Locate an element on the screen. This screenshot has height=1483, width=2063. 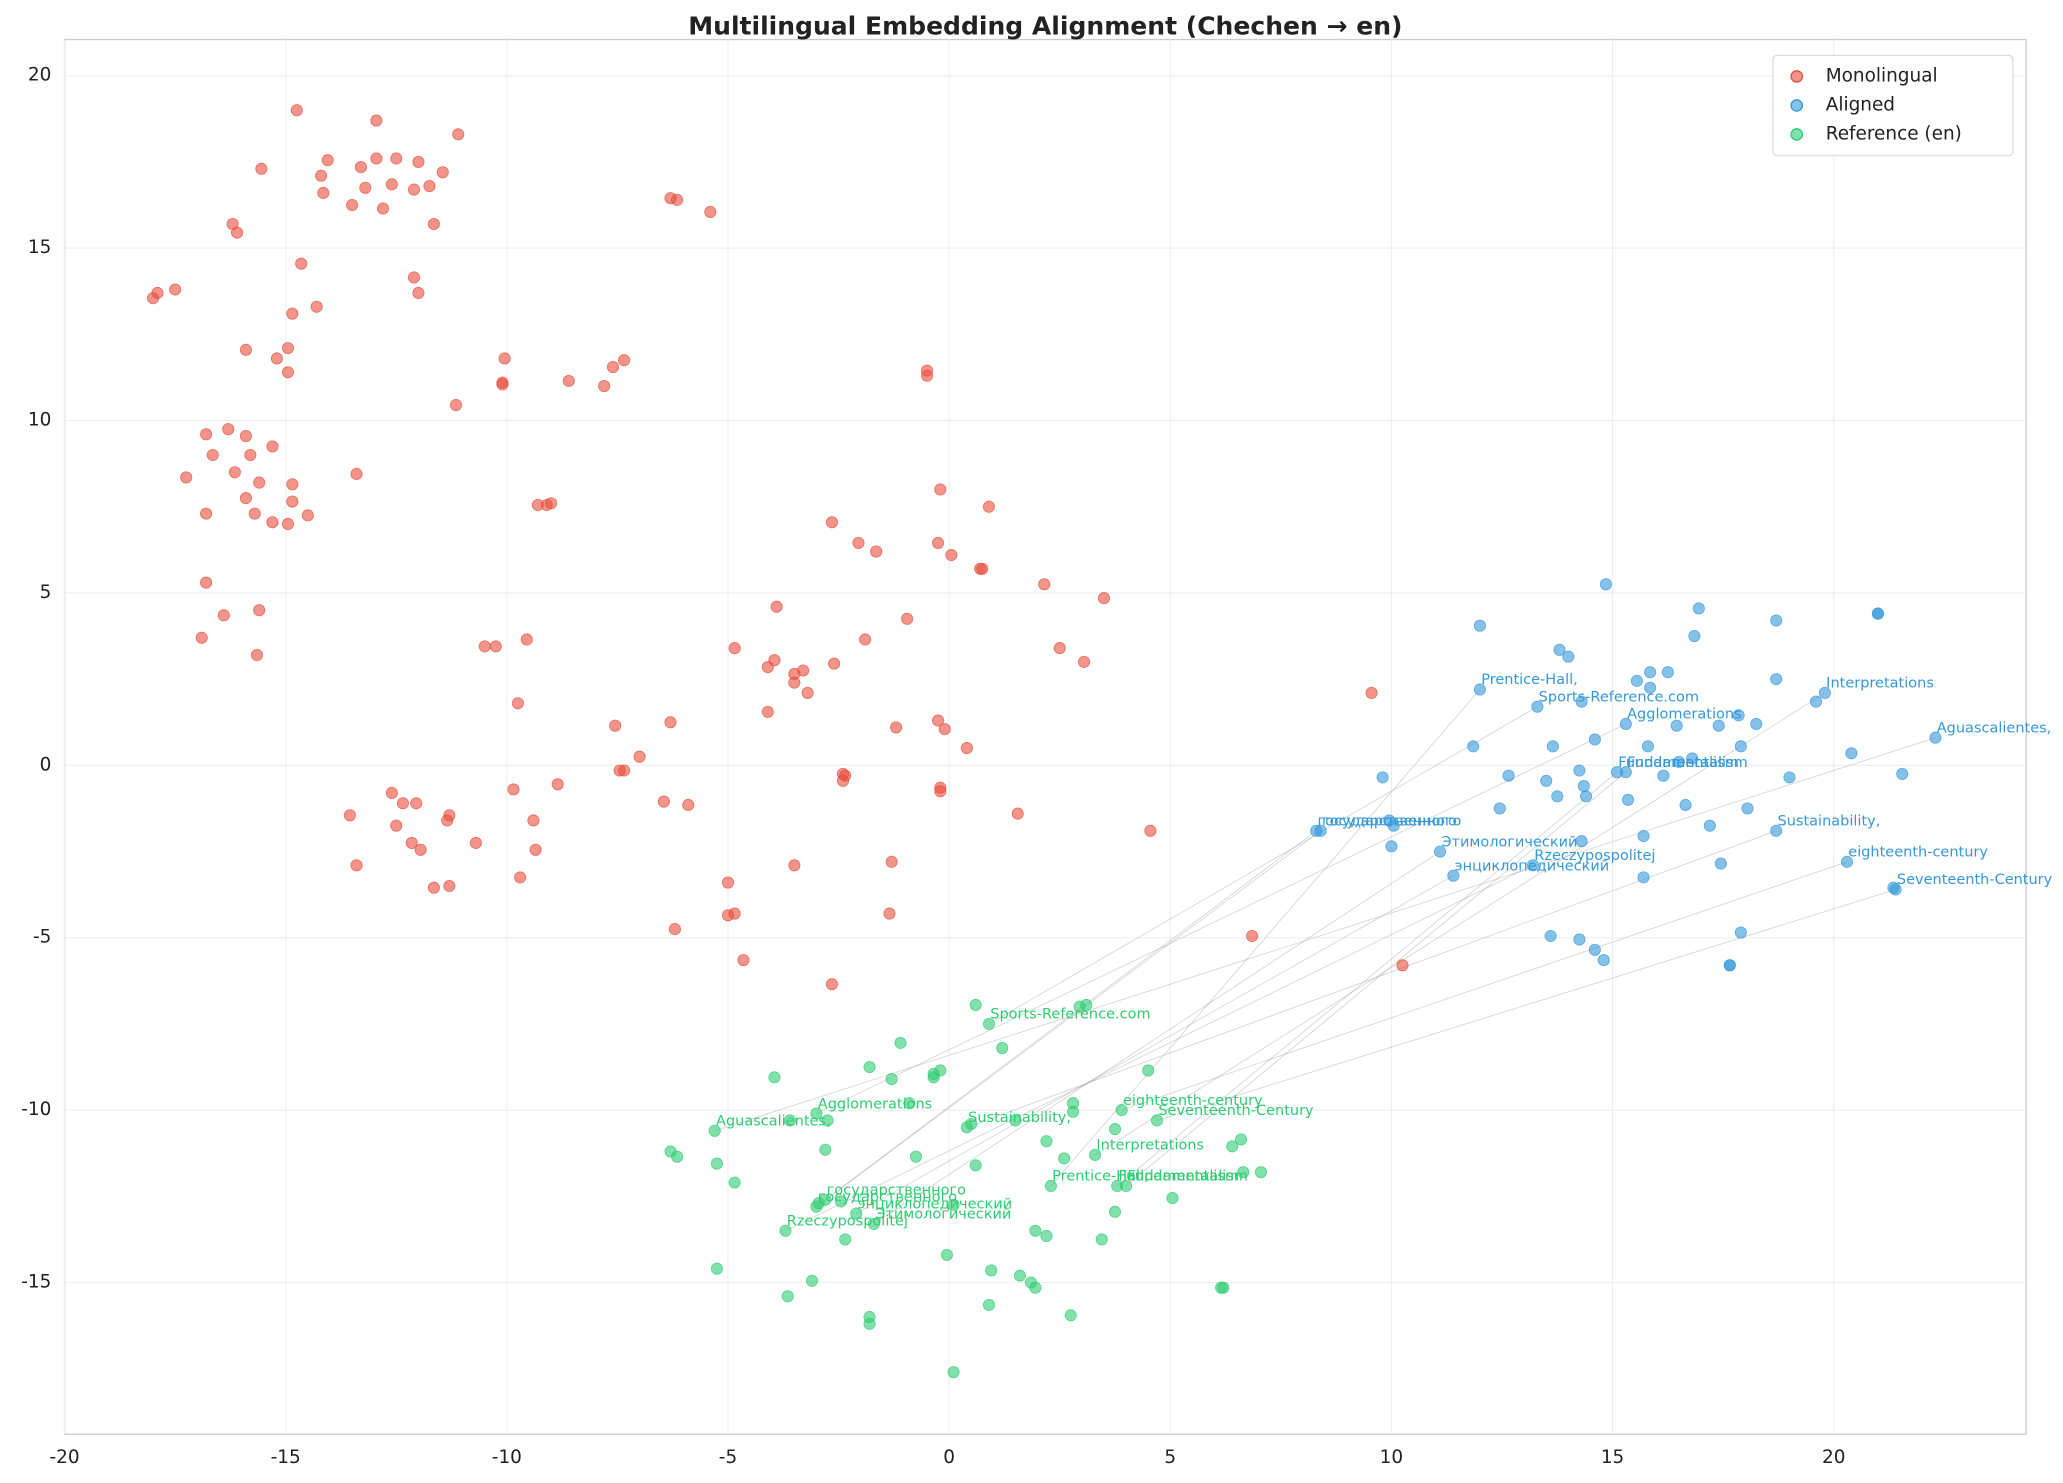
point-label: Sports-Reference.com is located at coordinates (1070, 1015).